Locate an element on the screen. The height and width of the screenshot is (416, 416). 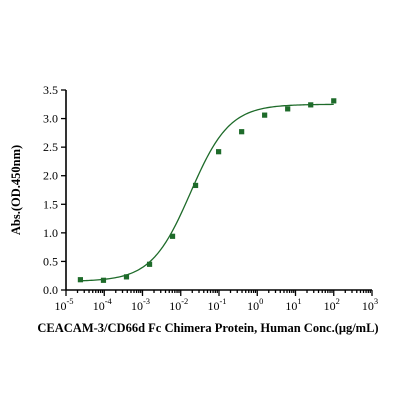
x-tick-label: 10⁻⁴ is located at coordinates (103, 304).